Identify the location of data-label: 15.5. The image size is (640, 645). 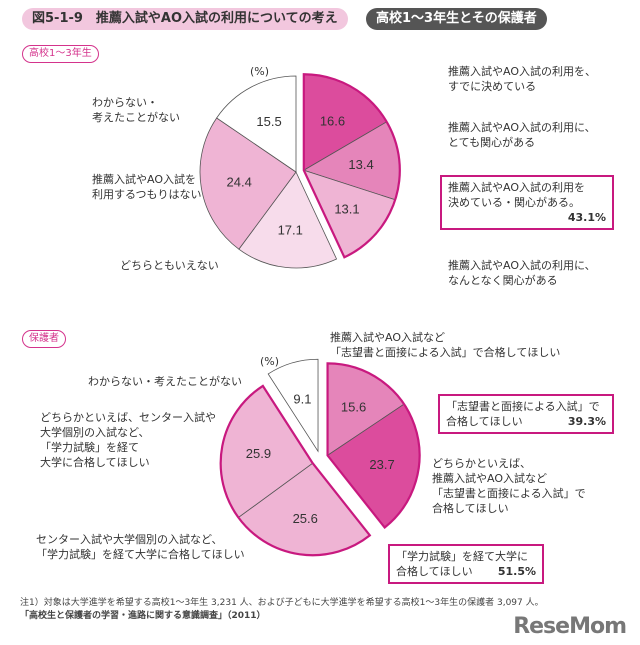
(268, 121).